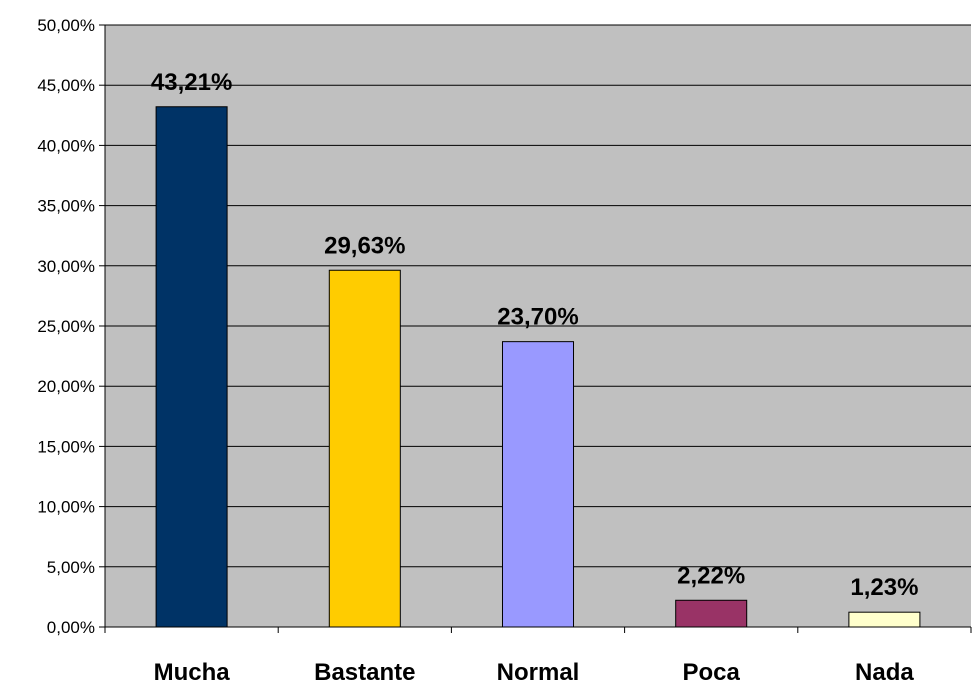 Image resolution: width=973 pixels, height=684 pixels. I want to click on category-label-poca: Poca, so click(712, 671).